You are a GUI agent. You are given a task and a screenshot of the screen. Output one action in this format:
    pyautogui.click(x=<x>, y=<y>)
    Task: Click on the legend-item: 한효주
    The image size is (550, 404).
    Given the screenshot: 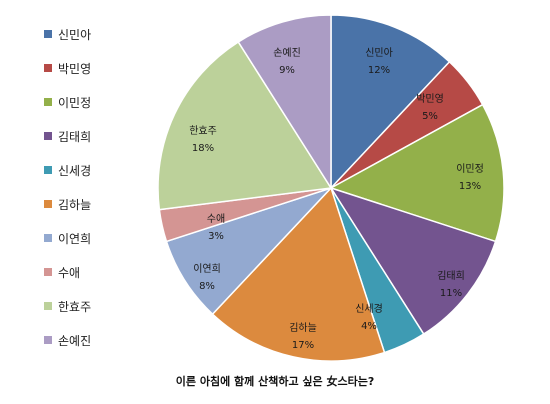 What is the action you would take?
    pyautogui.click(x=67, y=306)
    